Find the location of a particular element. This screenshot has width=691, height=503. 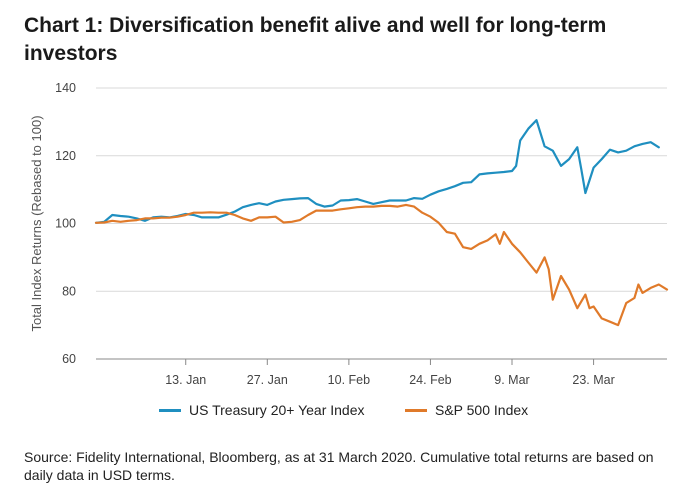

legend-swatch-sp500 is located at coordinates (416, 410).